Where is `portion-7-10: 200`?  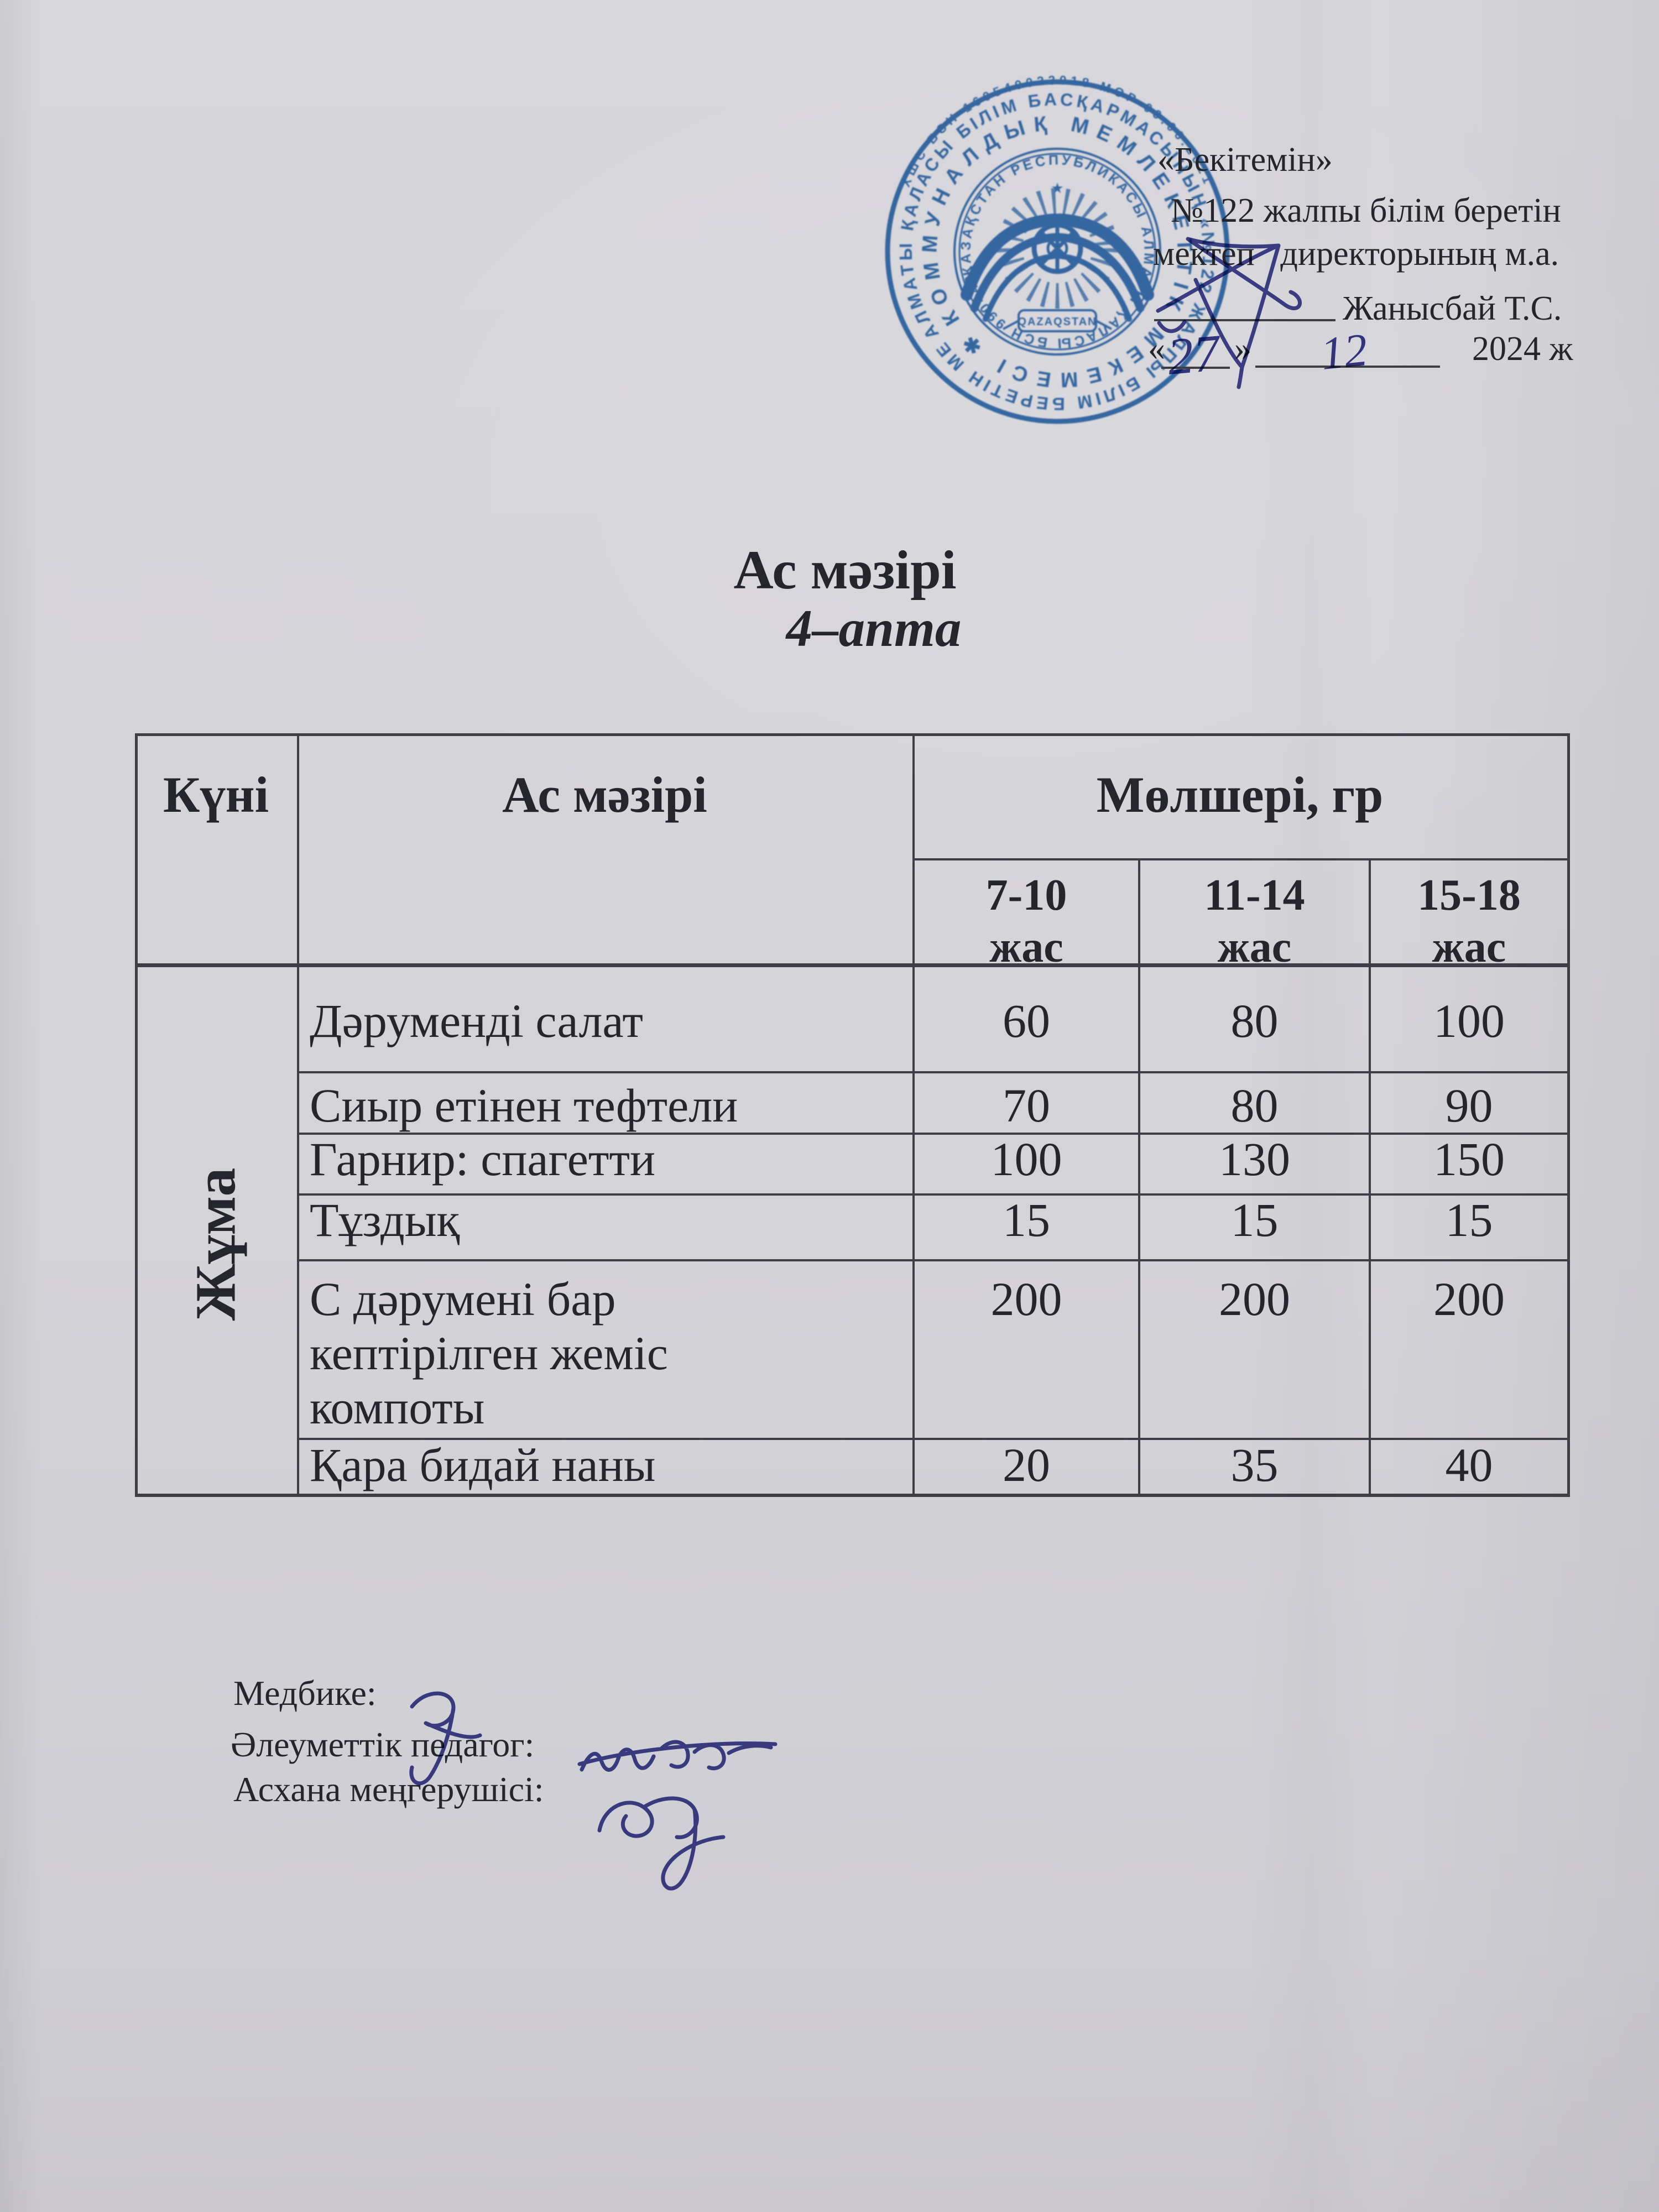 portion-7-10: 200 is located at coordinates (1026, 1299).